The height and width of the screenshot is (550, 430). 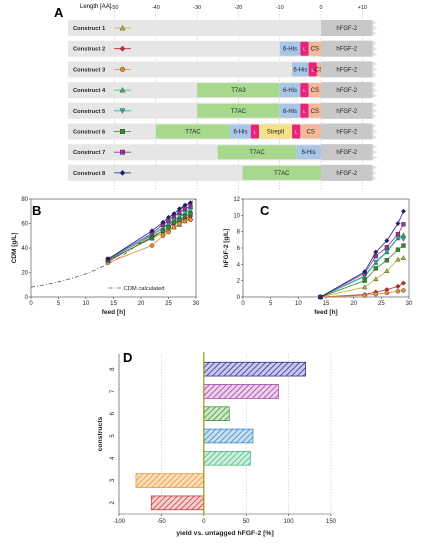 What do you see at coordinates (331, 522) in the screenshot?
I see `x-tick-label: 150` at bounding box center [331, 522].